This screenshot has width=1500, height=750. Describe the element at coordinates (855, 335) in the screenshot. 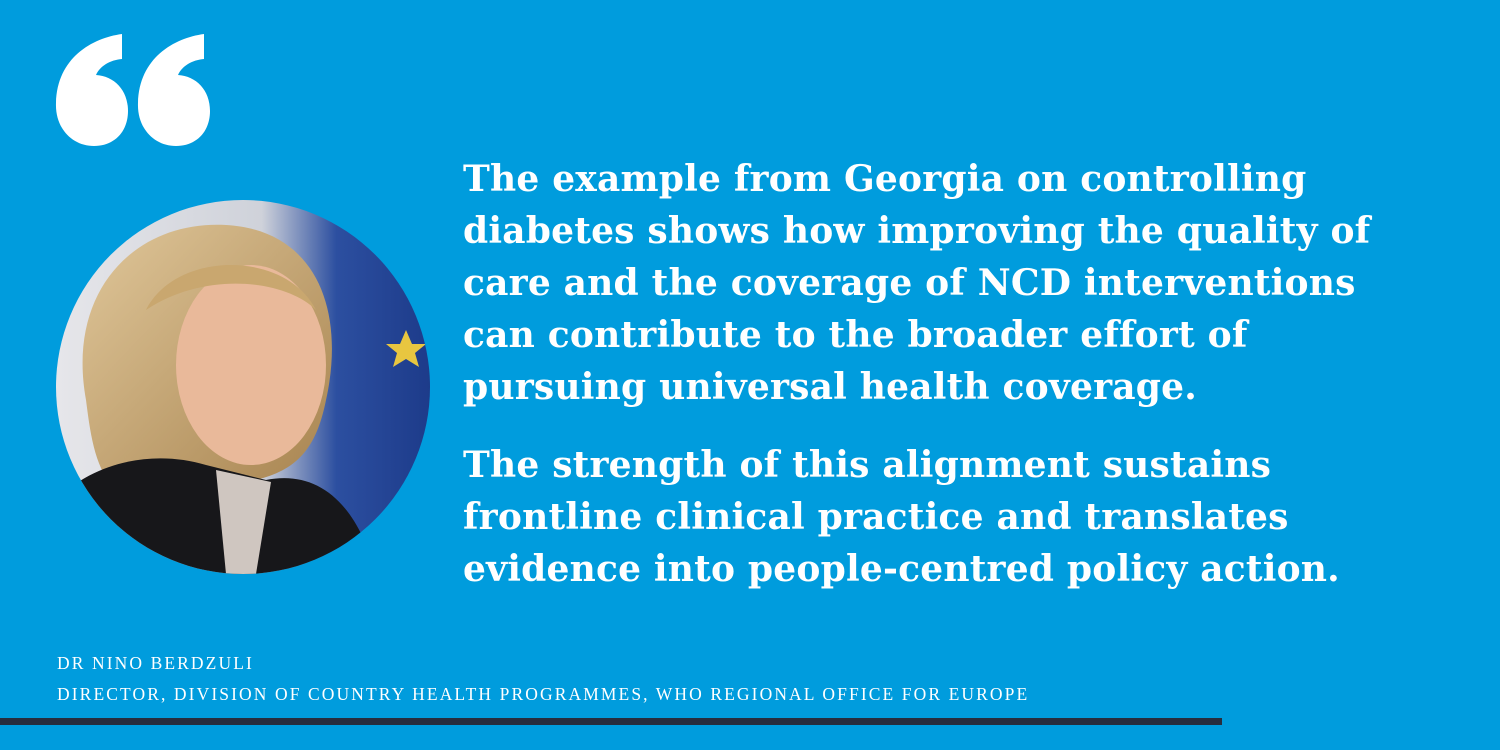

I see `quote-line: can contribute to the broader effort of` at that location.